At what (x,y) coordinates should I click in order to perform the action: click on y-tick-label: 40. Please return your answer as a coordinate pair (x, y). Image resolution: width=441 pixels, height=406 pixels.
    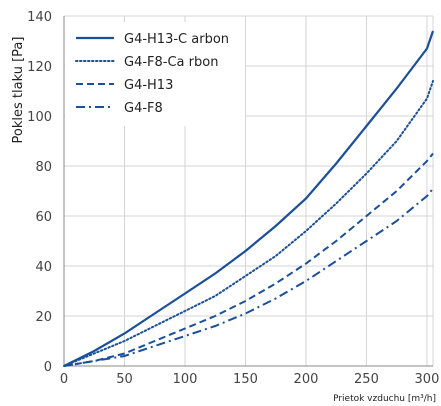
    Looking at the image, I should click on (43, 267).